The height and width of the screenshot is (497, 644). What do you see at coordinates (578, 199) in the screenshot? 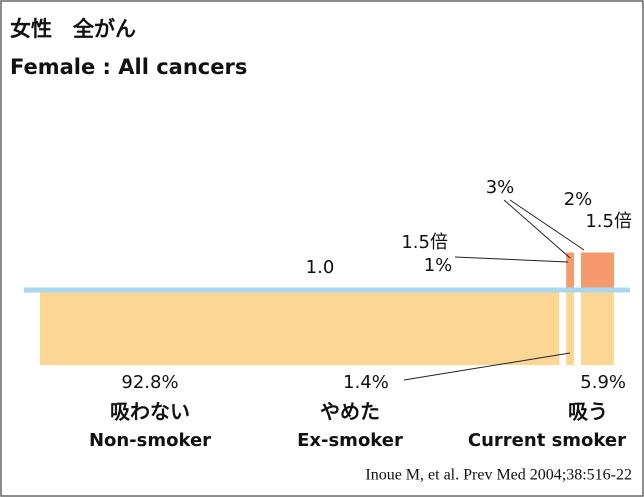
I see `attributable-label: 2%` at bounding box center [578, 199].